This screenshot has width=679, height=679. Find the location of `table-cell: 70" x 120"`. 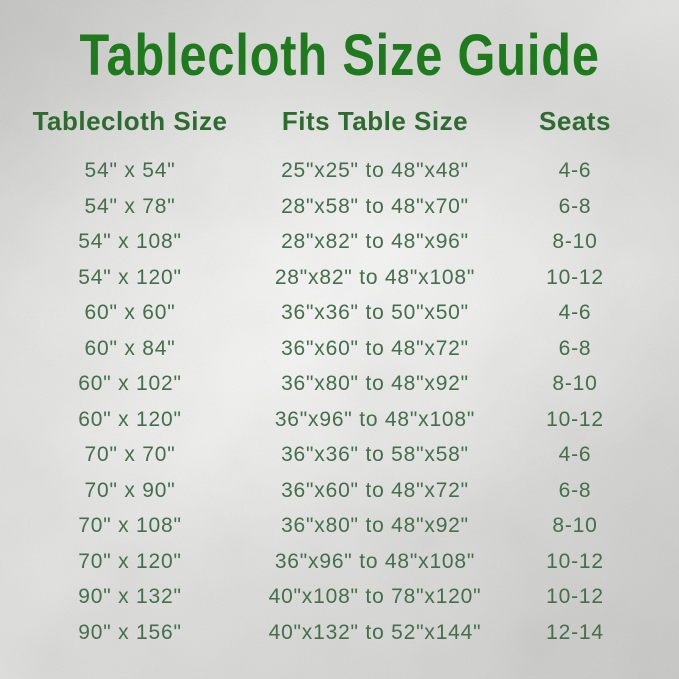

table-cell: 70" x 120" is located at coordinates (130, 561).